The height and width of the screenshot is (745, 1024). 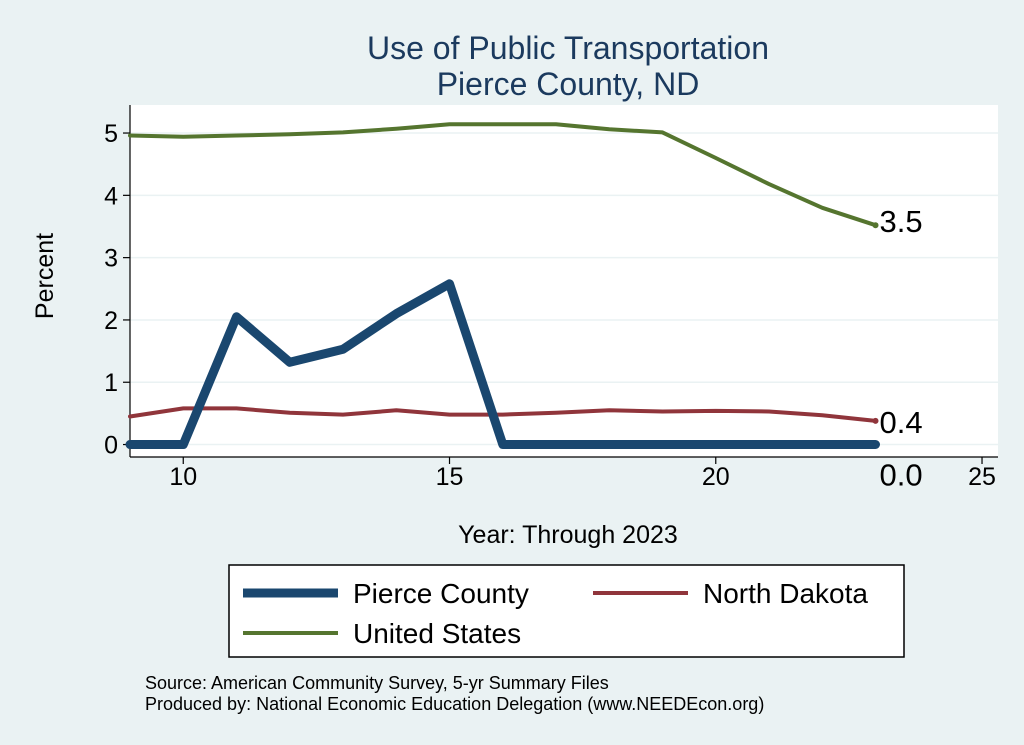 I want to click on y-tick-label-1: 1, so click(x=111, y=383).